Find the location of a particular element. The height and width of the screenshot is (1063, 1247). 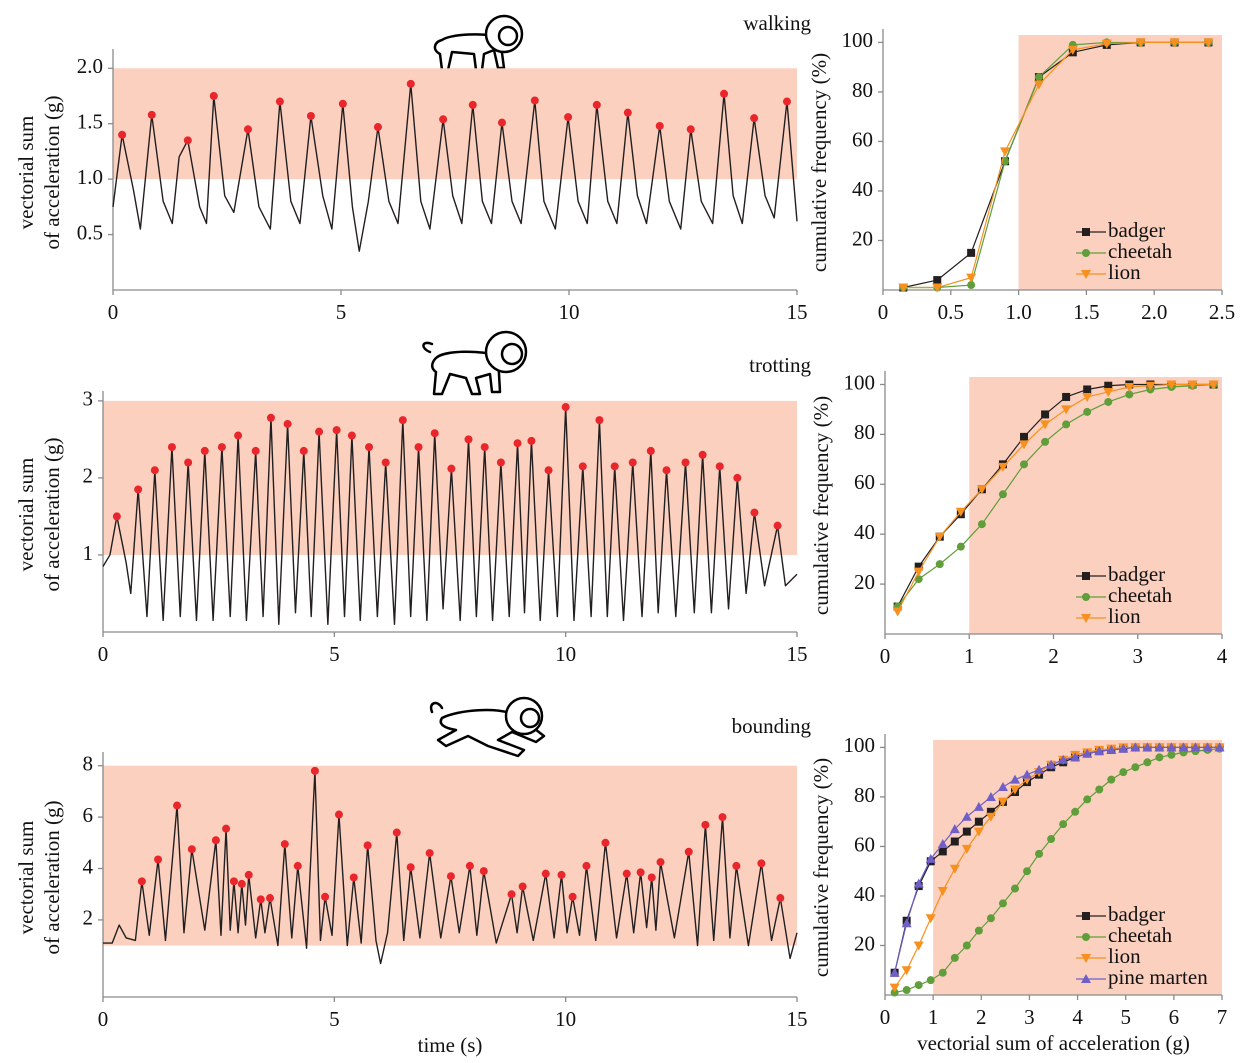

x-tick-label: 3 is located at coordinates (1138, 656).